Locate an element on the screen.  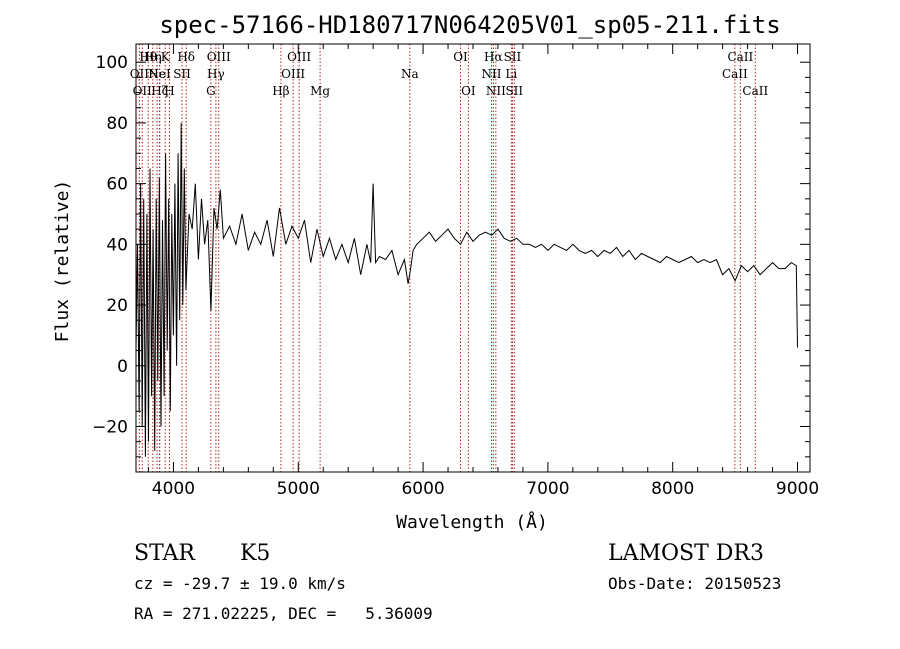
survey-name: LAMOST DR3 is located at coordinates (686, 553).